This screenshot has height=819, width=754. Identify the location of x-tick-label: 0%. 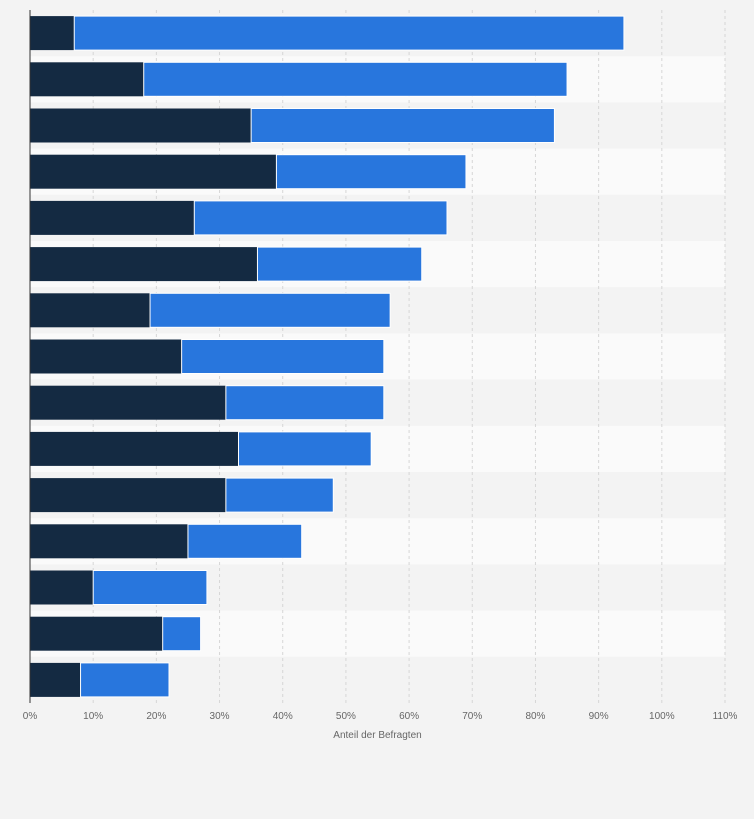
(30, 716).